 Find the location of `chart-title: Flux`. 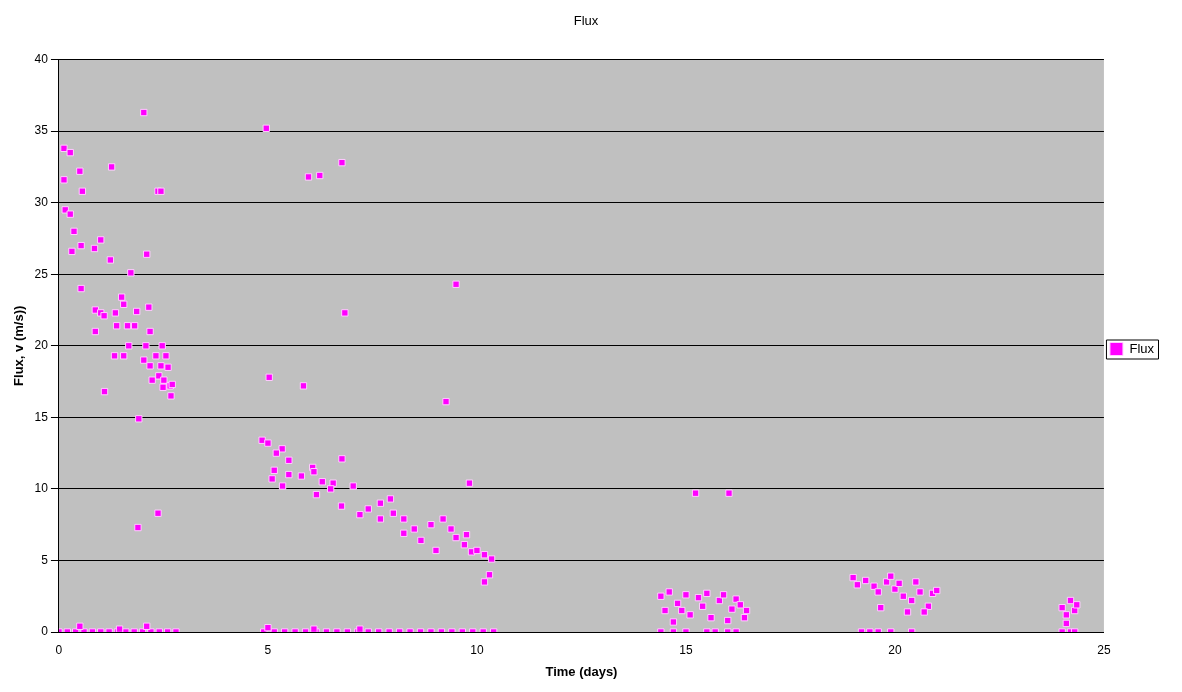

chart-title: Flux is located at coordinates (586, 21).